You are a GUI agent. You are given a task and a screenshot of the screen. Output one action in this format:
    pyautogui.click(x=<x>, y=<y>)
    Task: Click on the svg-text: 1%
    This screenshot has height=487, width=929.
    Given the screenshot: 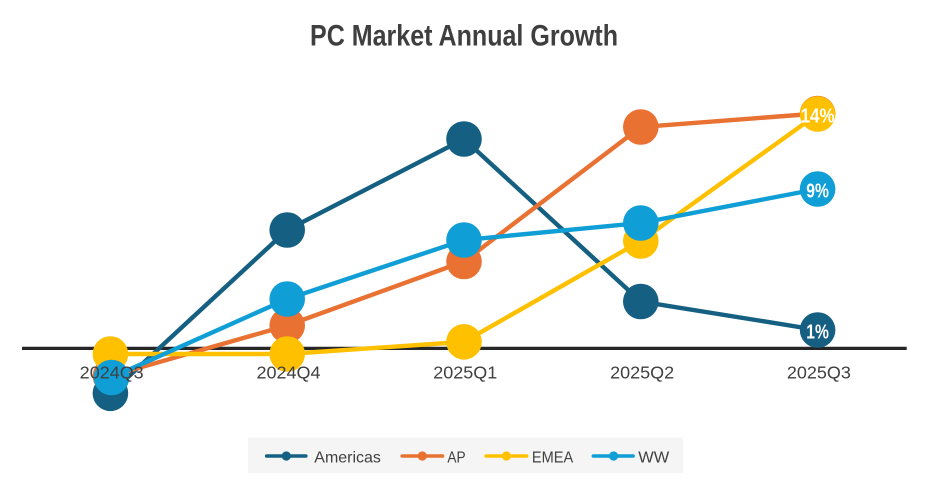 What is the action you would take?
    pyautogui.click(x=817, y=333)
    